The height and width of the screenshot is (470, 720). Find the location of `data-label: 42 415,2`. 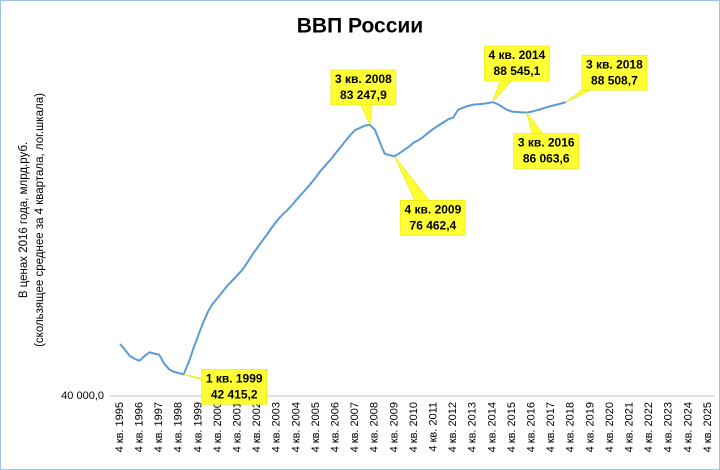

data-label: 42 415,2 is located at coordinates (234, 394).